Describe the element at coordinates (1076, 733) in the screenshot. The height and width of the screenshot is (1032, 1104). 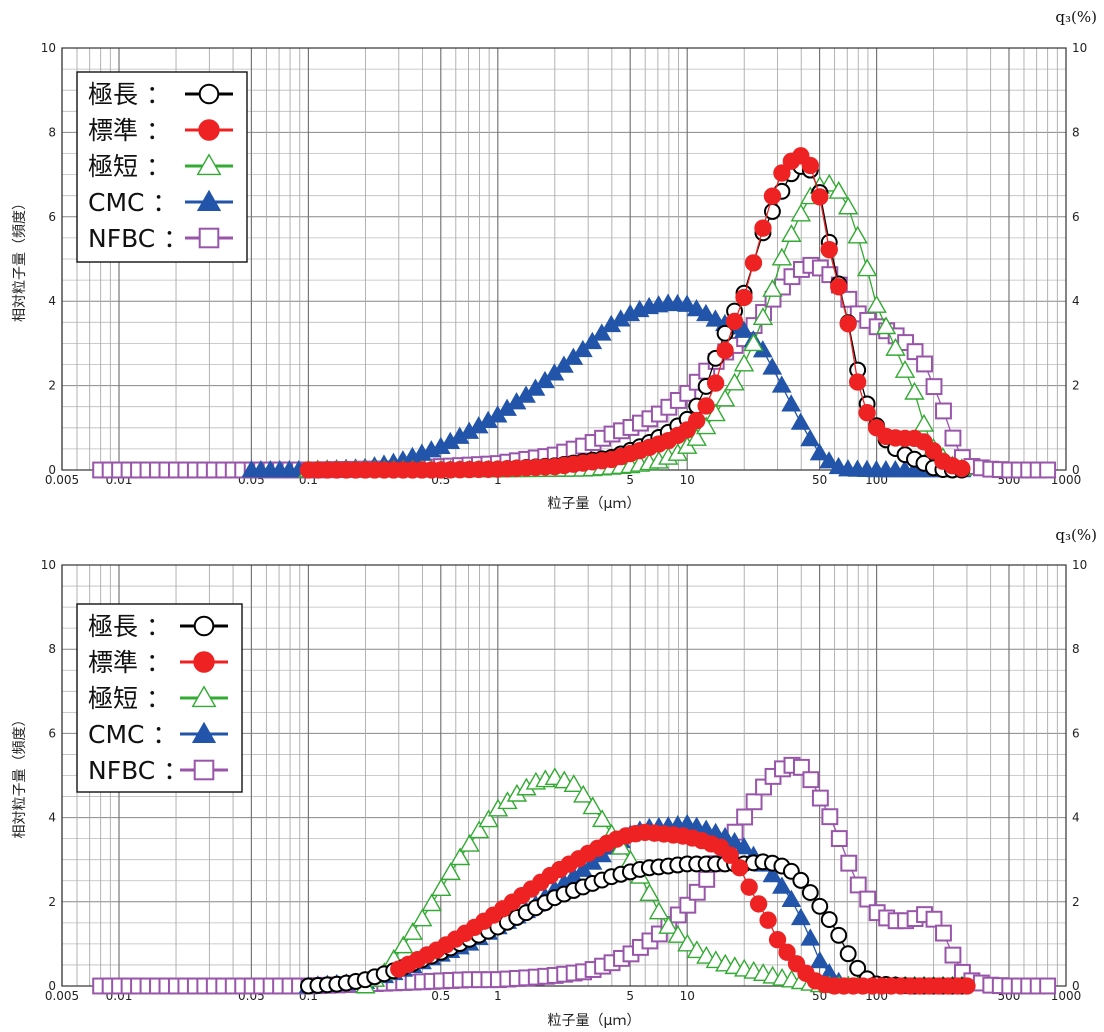
I see `y2-tick-label: 6` at that location.